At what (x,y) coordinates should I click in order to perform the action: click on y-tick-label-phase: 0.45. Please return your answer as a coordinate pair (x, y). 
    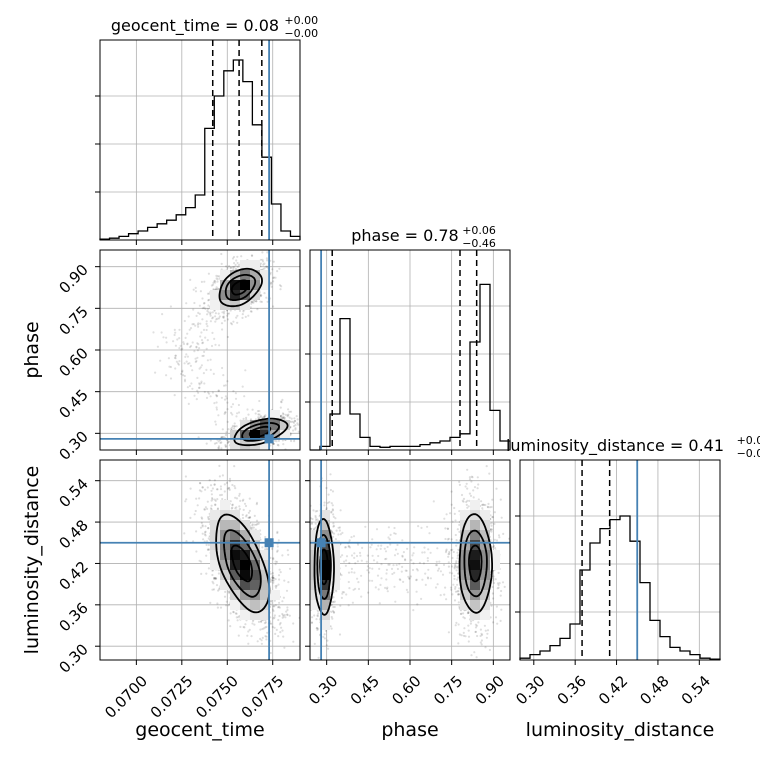
    Looking at the image, I should click on (73, 404).